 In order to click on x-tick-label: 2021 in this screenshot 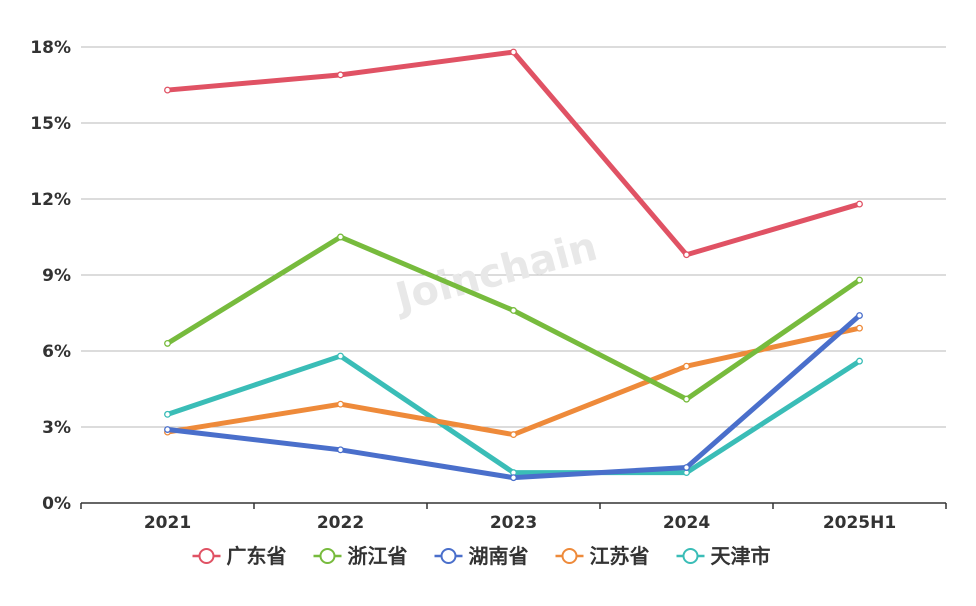, I will do `click(167, 523)`.